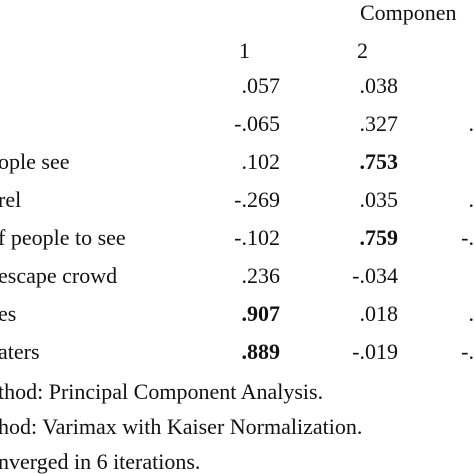  What do you see at coordinates (181, 426) in the screenshot?
I see `footnote-rotation-method: hod: Varimax with Kaiser Normalization.` at bounding box center [181, 426].